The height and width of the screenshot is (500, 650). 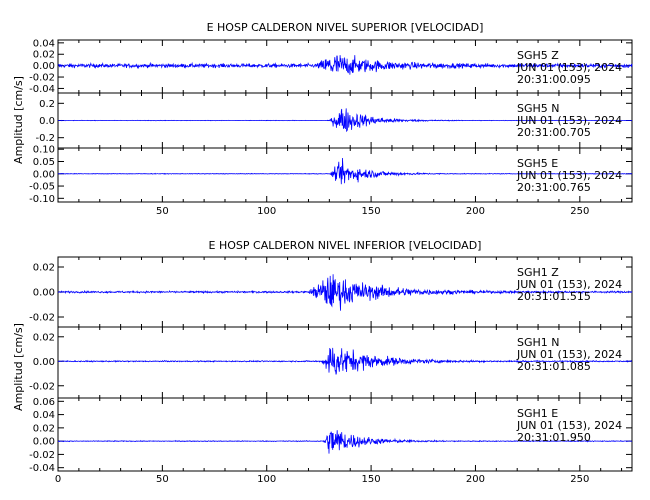 What do you see at coordinates (538, 342) in the screenshot?
I see `station-info-line: SGH1 N` at bounding box center [538, 342].